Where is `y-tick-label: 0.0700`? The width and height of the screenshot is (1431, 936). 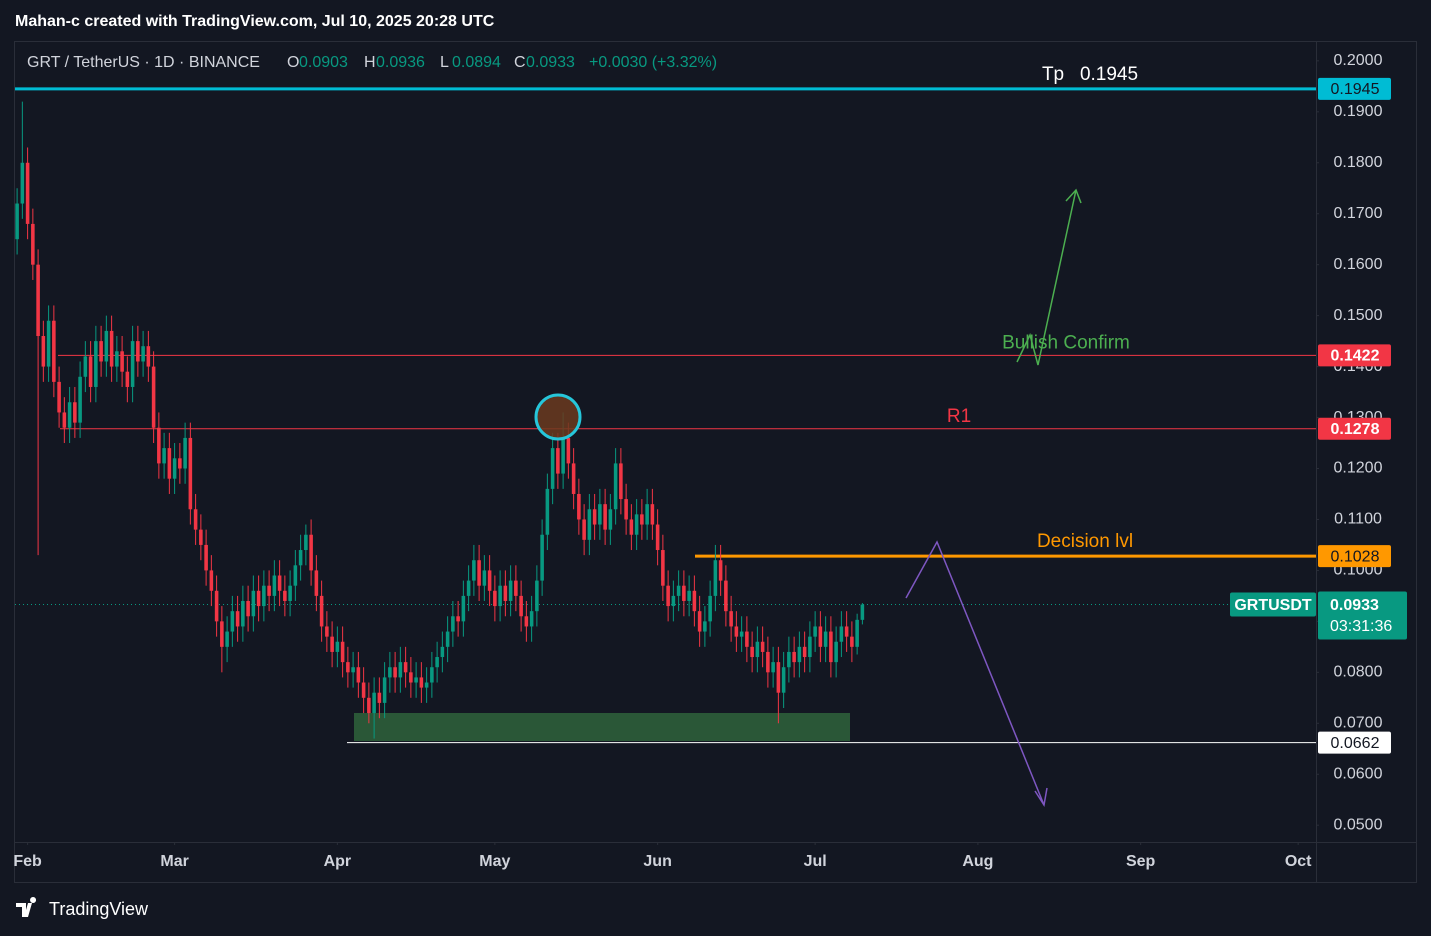 y-tick-label: 0.0700 is located at coordinates (1358, 722).